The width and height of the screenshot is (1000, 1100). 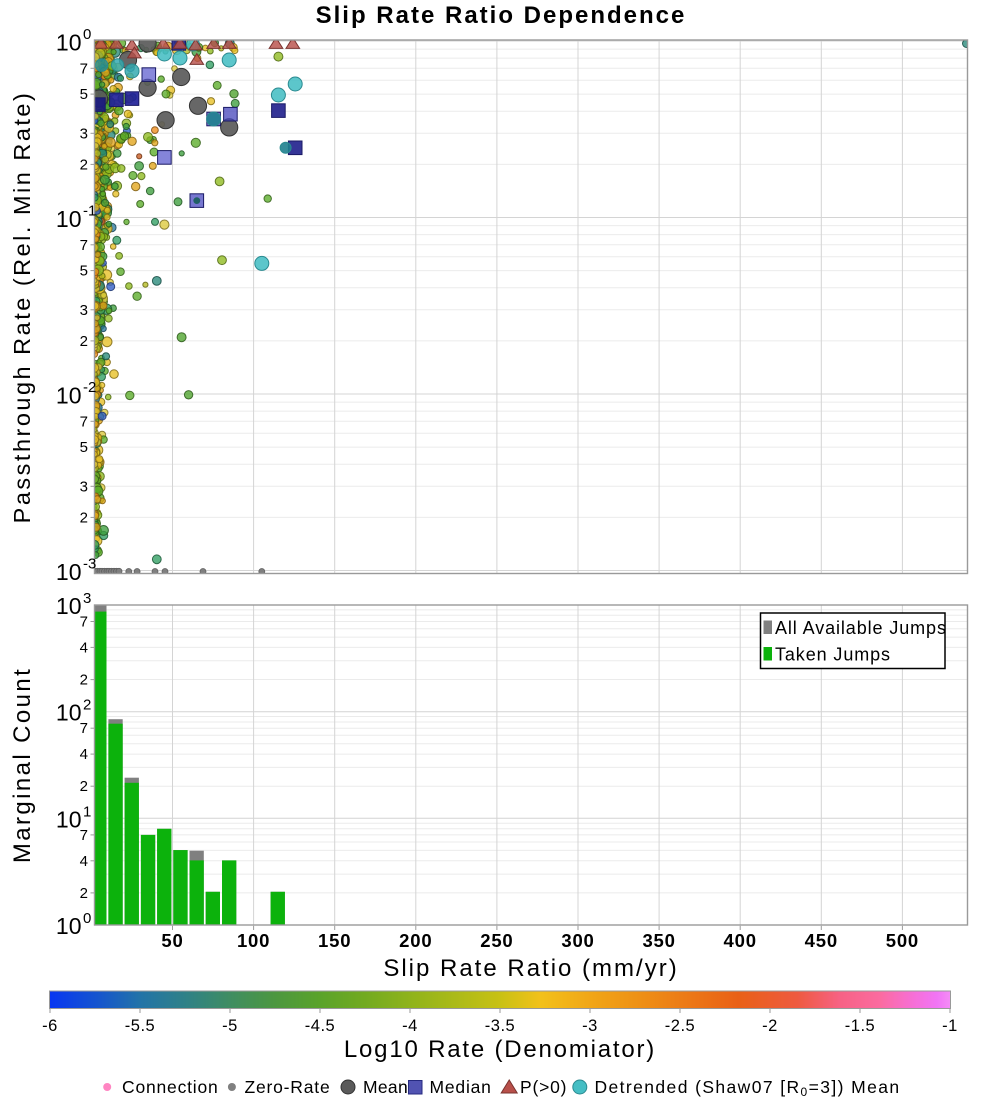 What do you see at coordinates (172, 940) in the screenshot?
I see `svg-text: 50` at bounding box center [172, 940].